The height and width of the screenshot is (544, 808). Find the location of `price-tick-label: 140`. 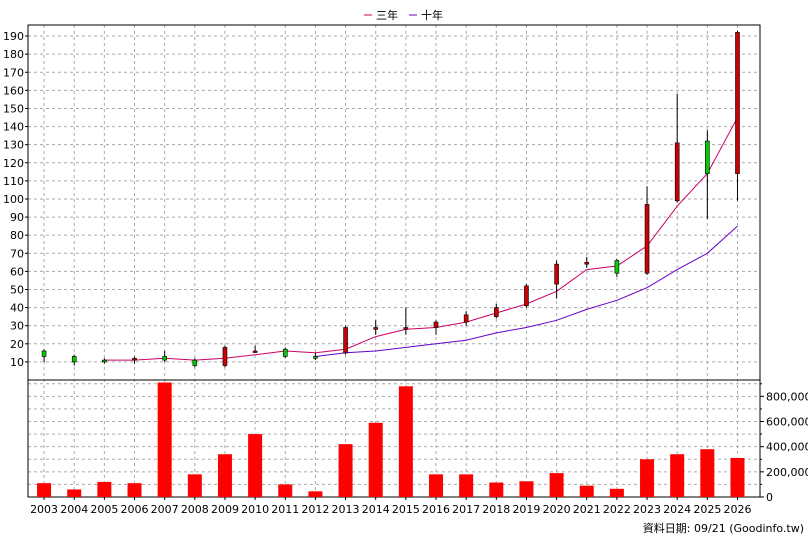

price-tick-label: 140 is located at coordinates (13, 127).